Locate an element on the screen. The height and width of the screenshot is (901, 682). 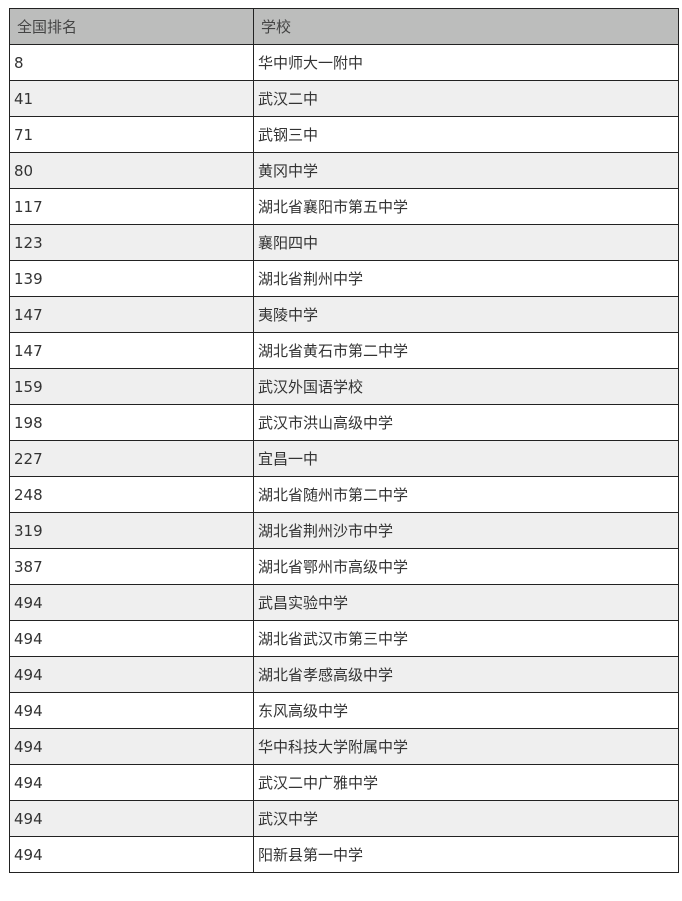
header-rank: 全国排名 is located at coordinates (131, 26).